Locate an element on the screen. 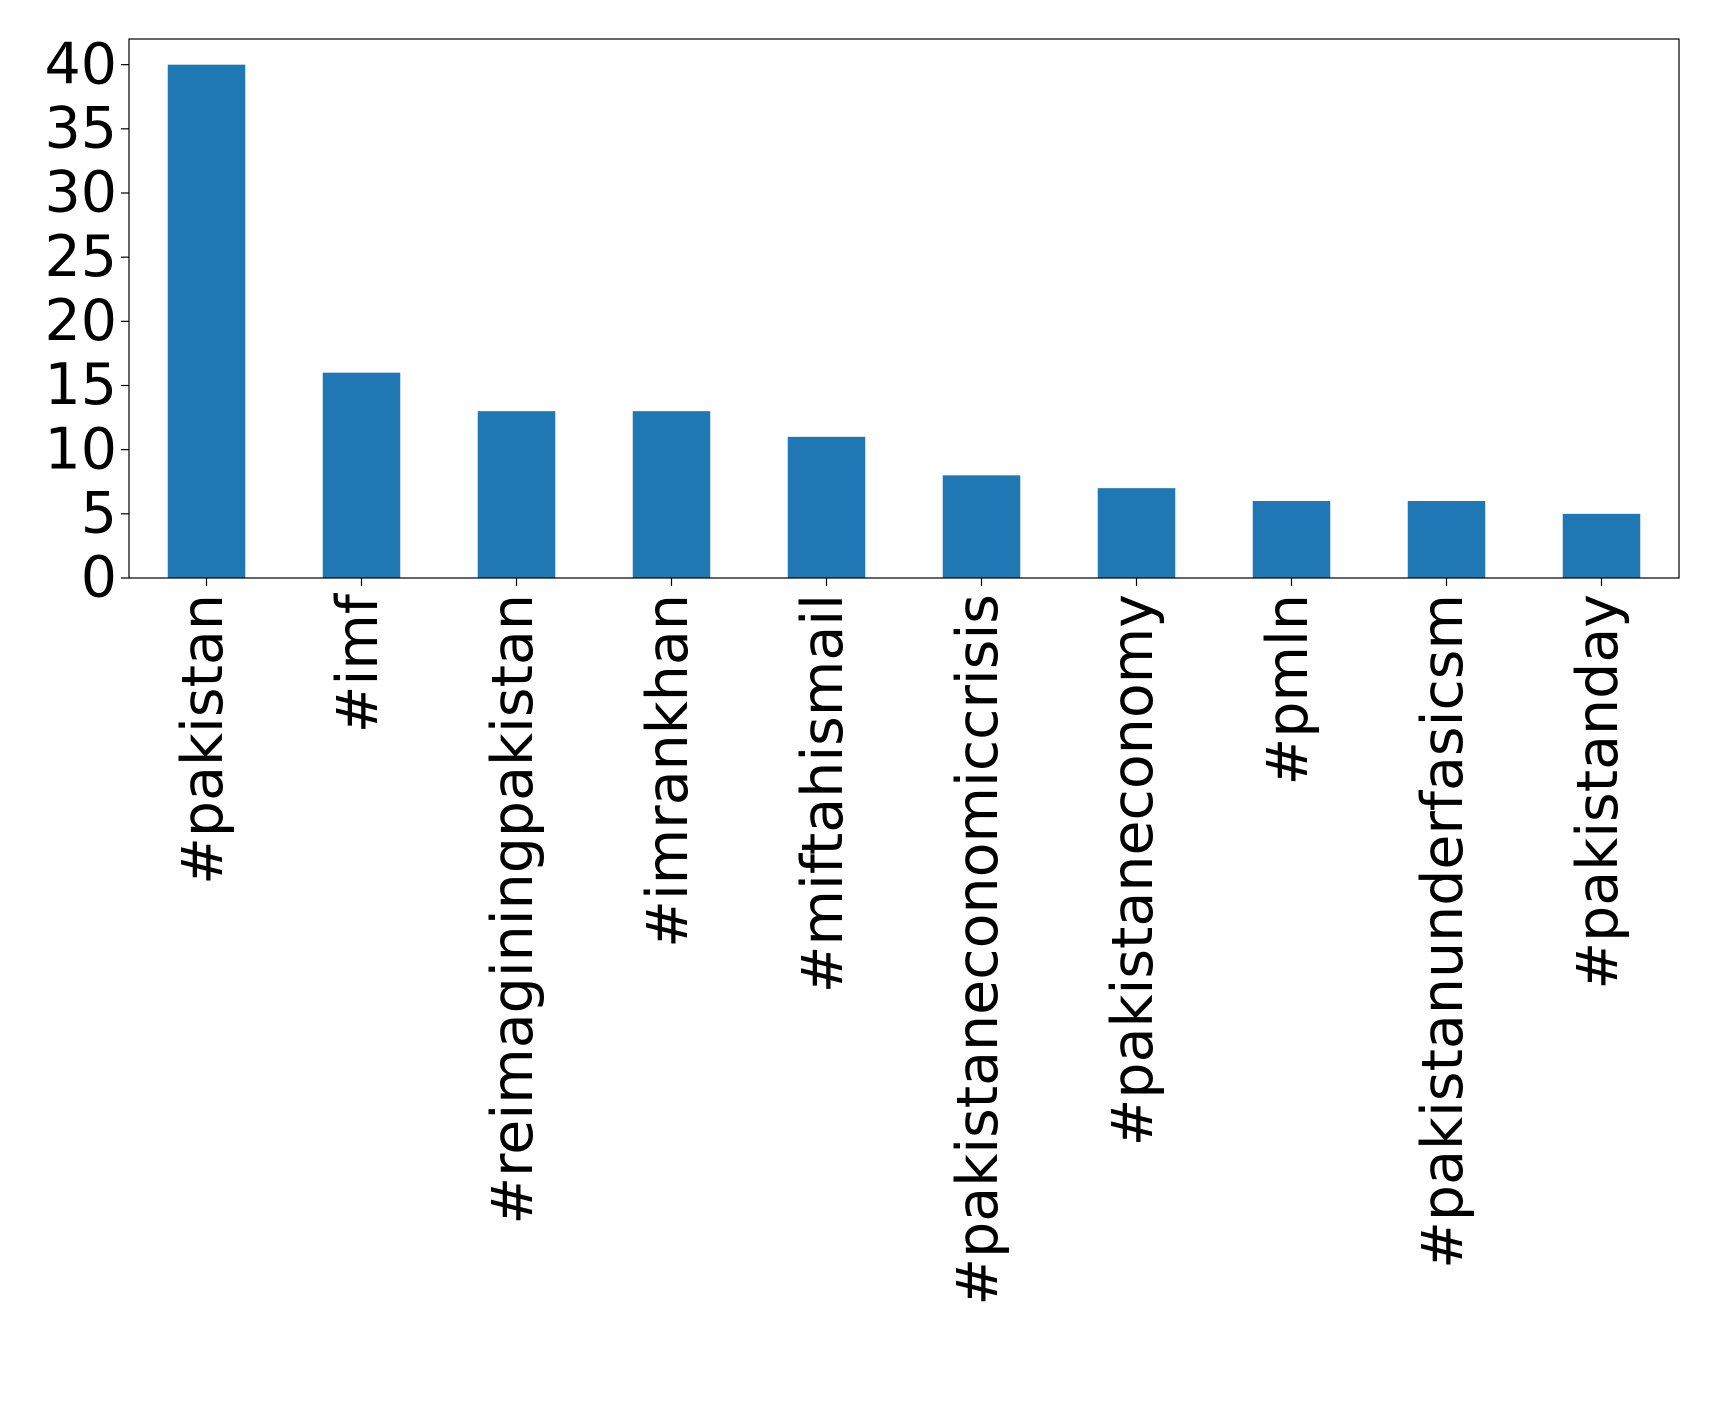  x-tick-label: #pakistaneconomiccrisis is located at coordinates (978, 950).